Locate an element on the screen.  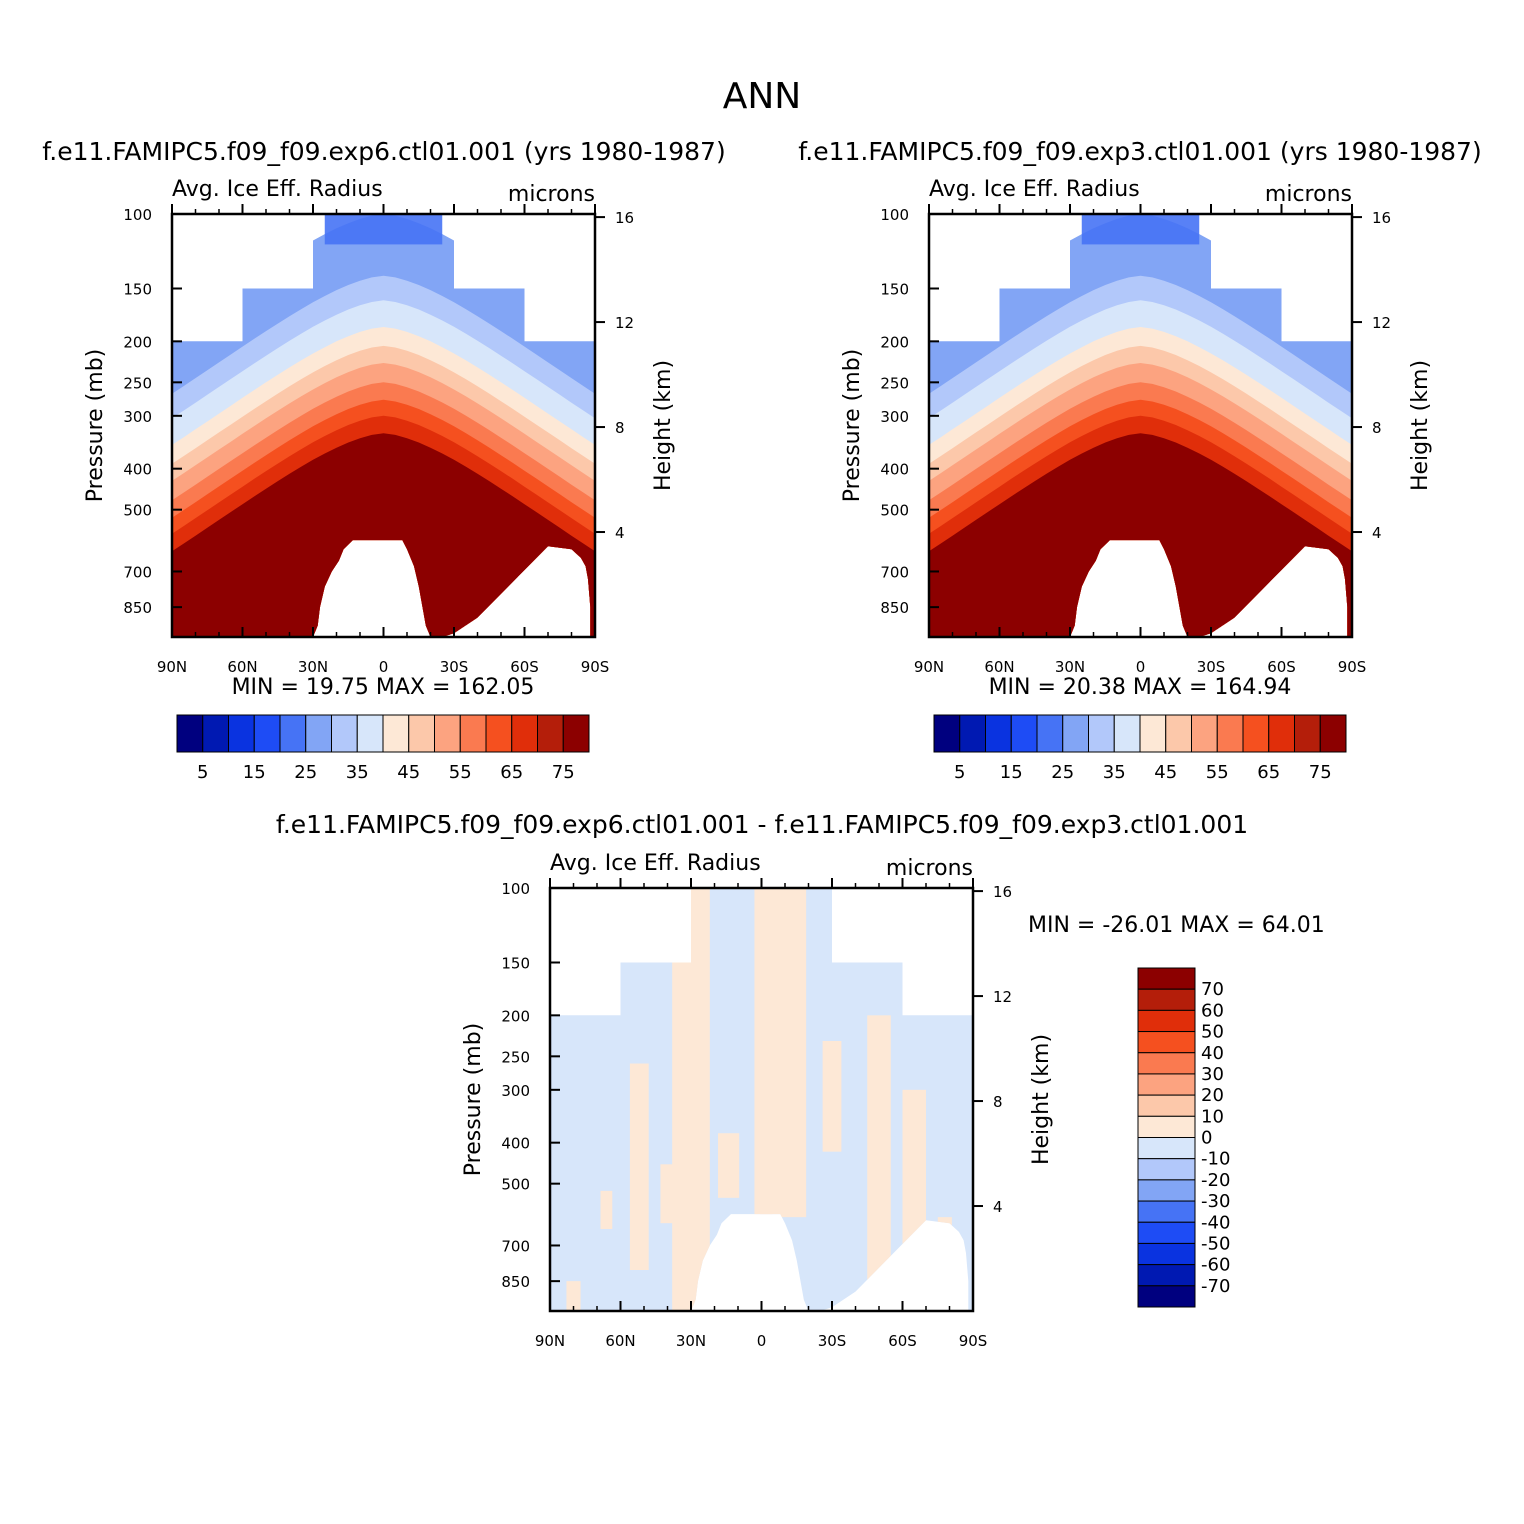
height-tick-label: 4 is located at coordinates (1377, 533).